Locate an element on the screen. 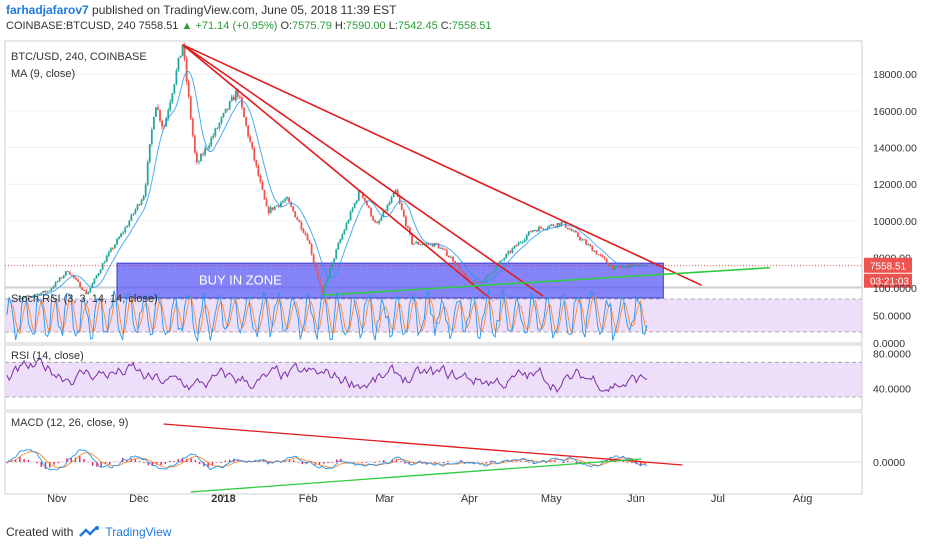 This screenshot has width=932, height=550. stoch-y-tick-label: 100.0000 is located at coordinates (895, 289).